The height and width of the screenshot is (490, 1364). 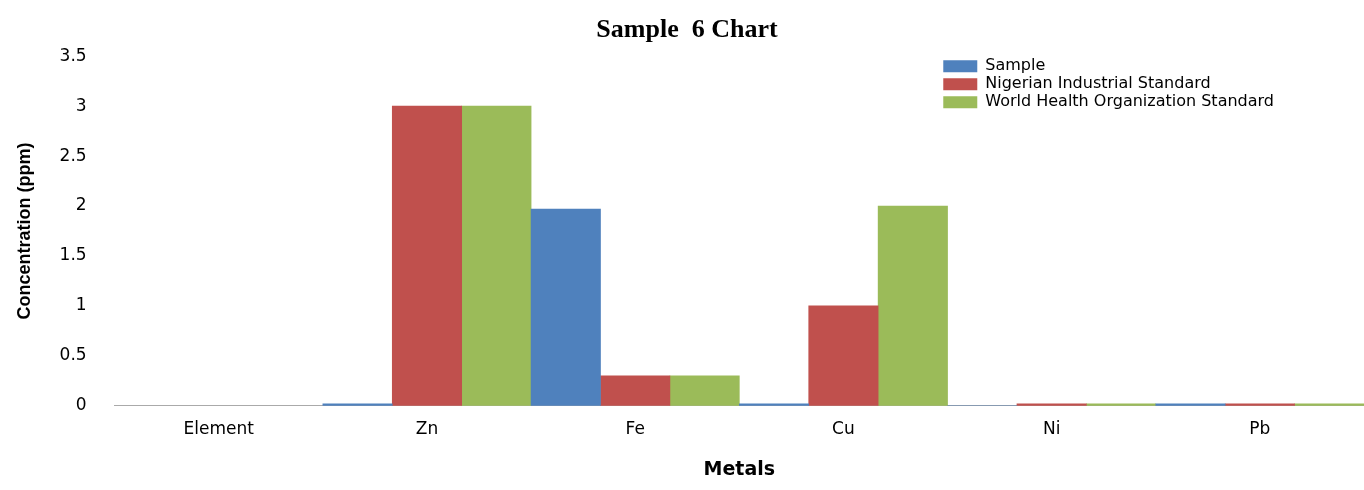 What do you see at coordinates (739, 467) in the screenshot?
I see `x-axis-title: Metals` at bounding box center [739, 467].